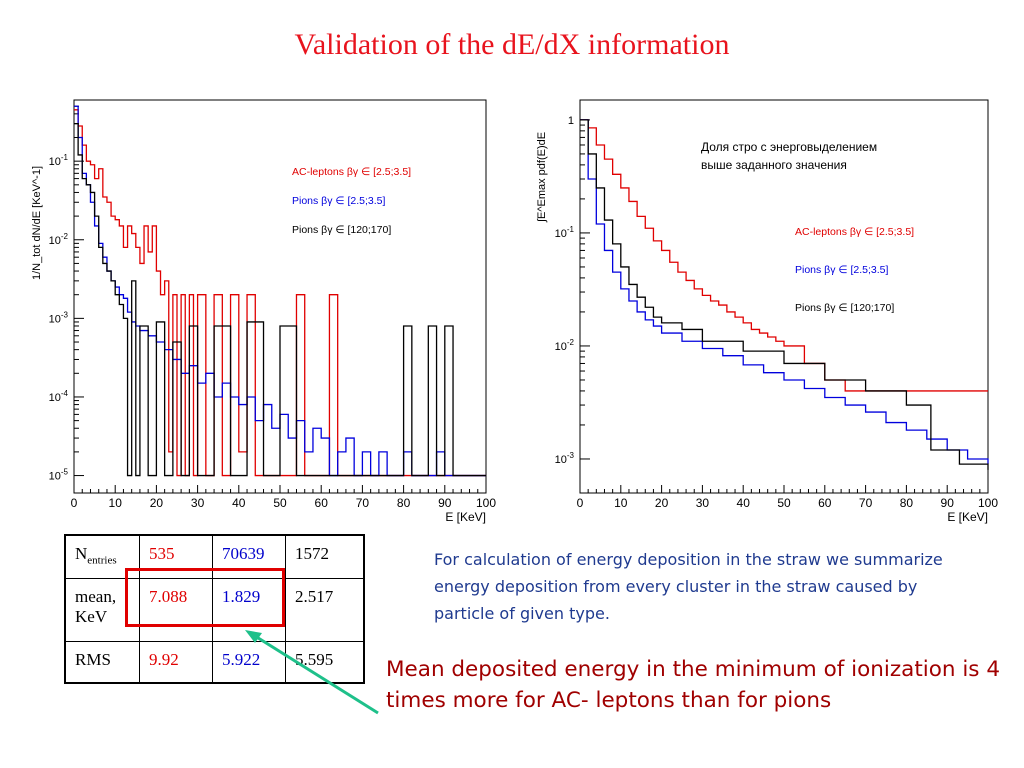  I want to click on cell-ac-leptons: 9.92, so click(176, 662).